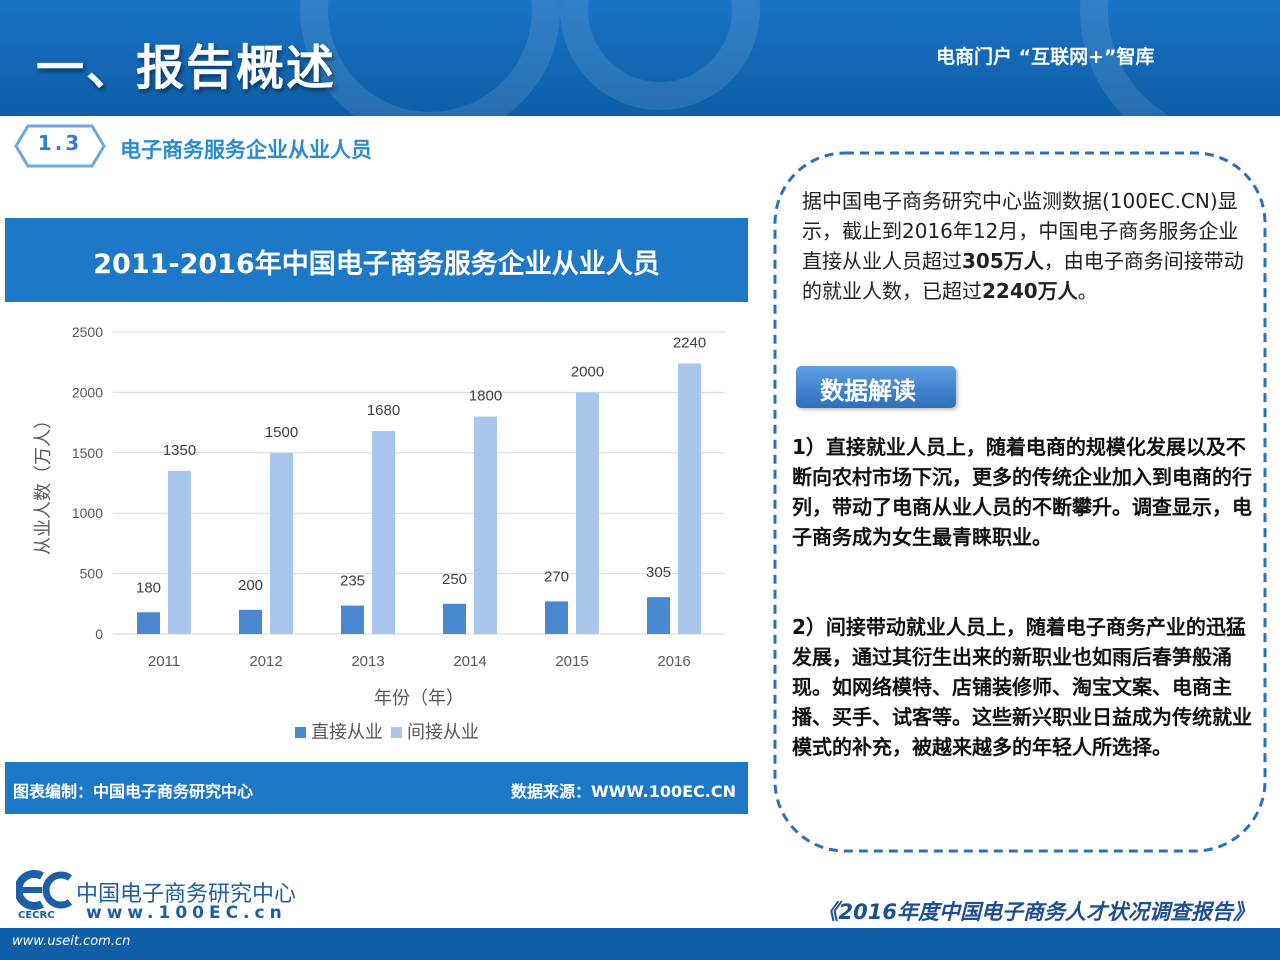  I want to click on intro-text-part: ，由电子商务间接带动的就业人数，已超过, so click(1023, 276).